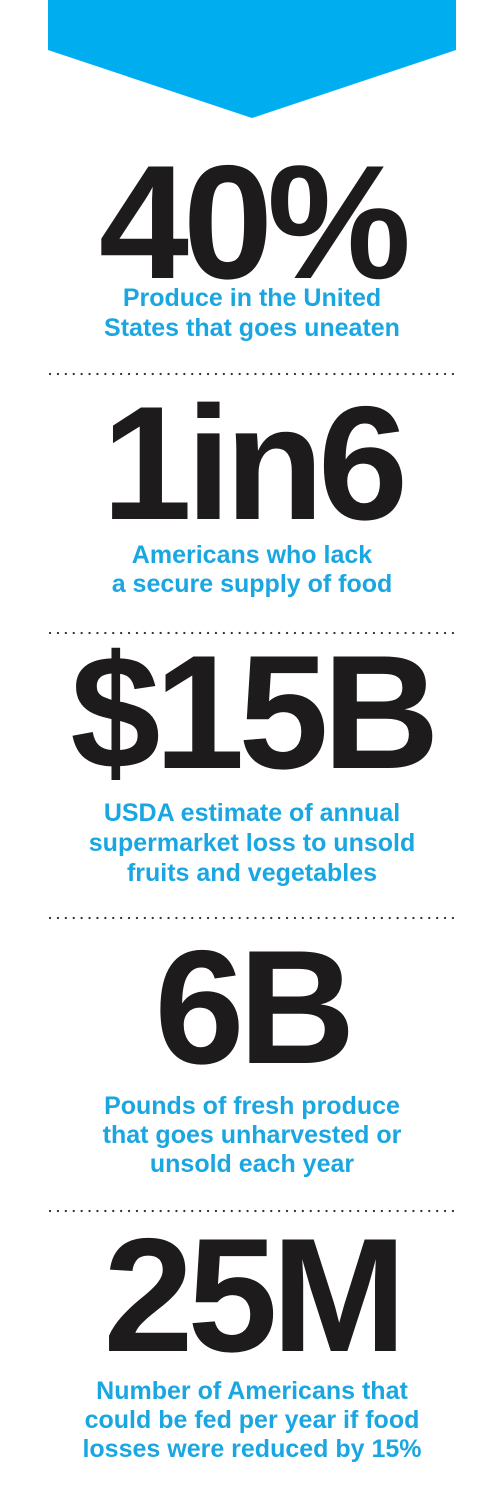 This screenshot has width=504, height=1511. I want to click on stat-value: 6B, so click(251, 1007).